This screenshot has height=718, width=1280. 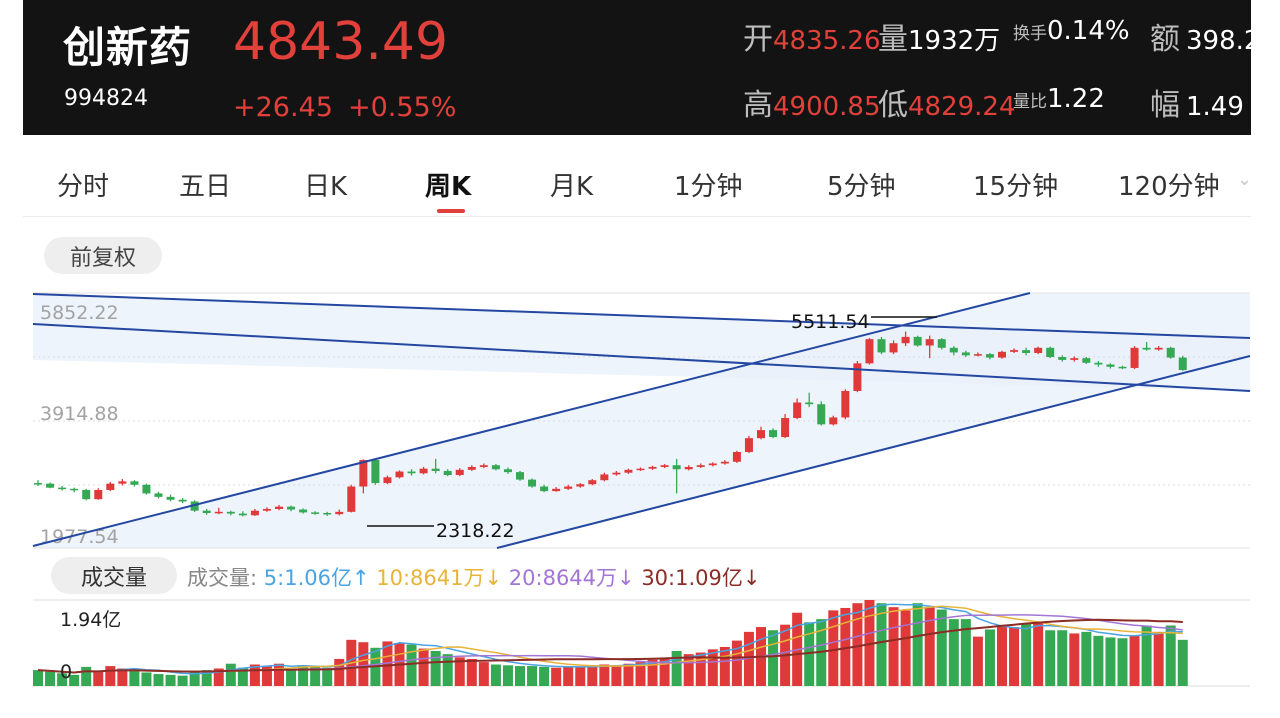 What do you see at coordinates (114, 575) in the screenshot?
I see `volume-indicator-button: 成交量` at bounding box center [114, 575].